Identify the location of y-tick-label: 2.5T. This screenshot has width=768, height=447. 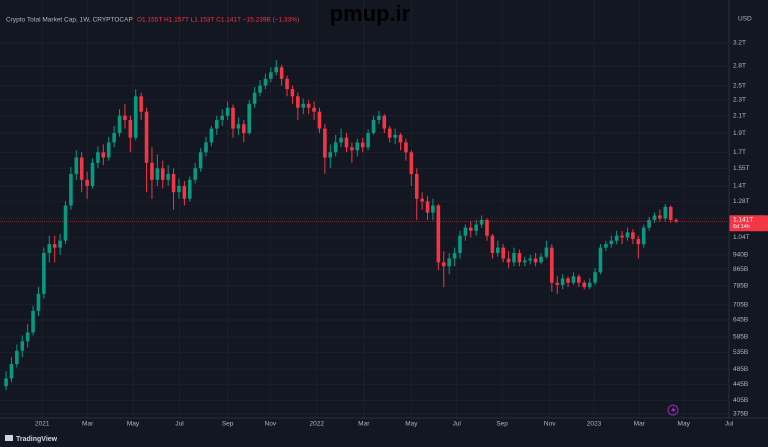
(739, 85).